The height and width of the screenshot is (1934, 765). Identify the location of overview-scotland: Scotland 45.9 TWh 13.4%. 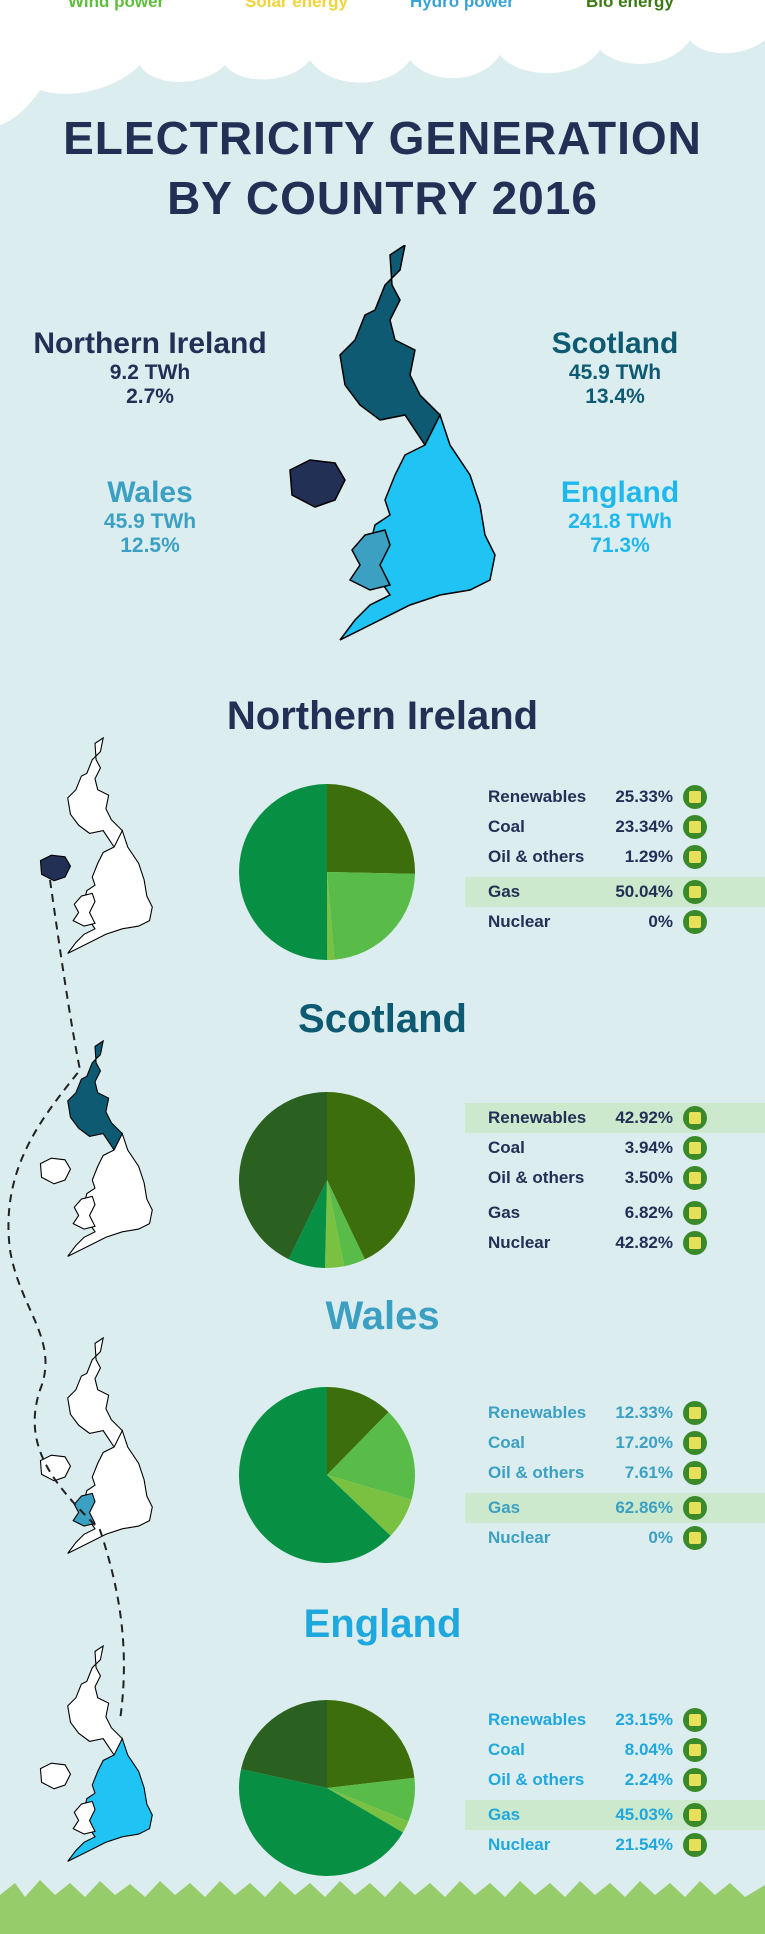
(615, 368).